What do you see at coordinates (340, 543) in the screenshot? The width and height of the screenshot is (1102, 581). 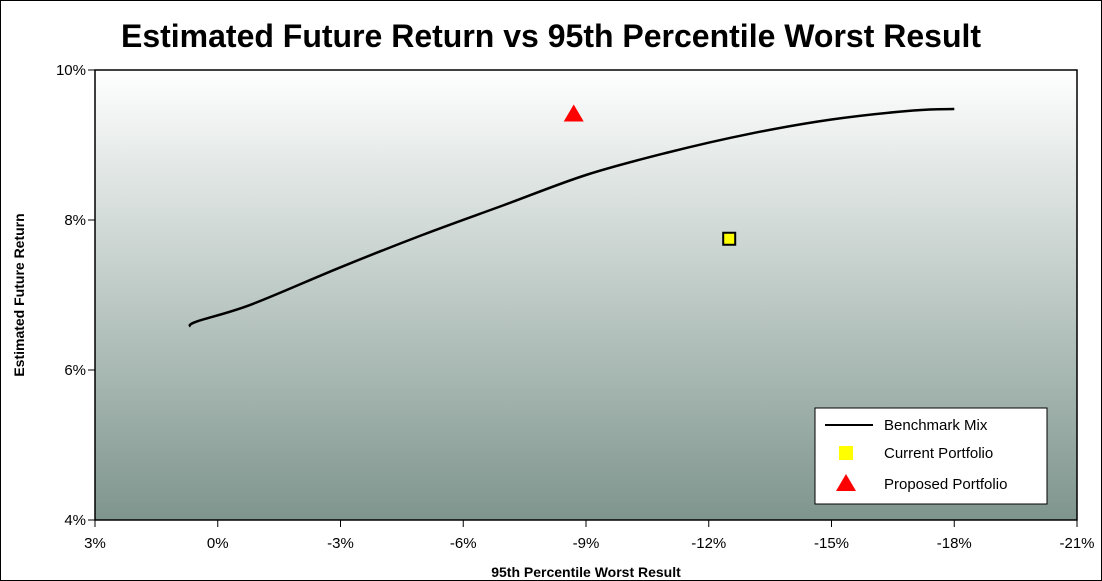 I see `x-tick-label: -3%` at bounding box center [340, 543].